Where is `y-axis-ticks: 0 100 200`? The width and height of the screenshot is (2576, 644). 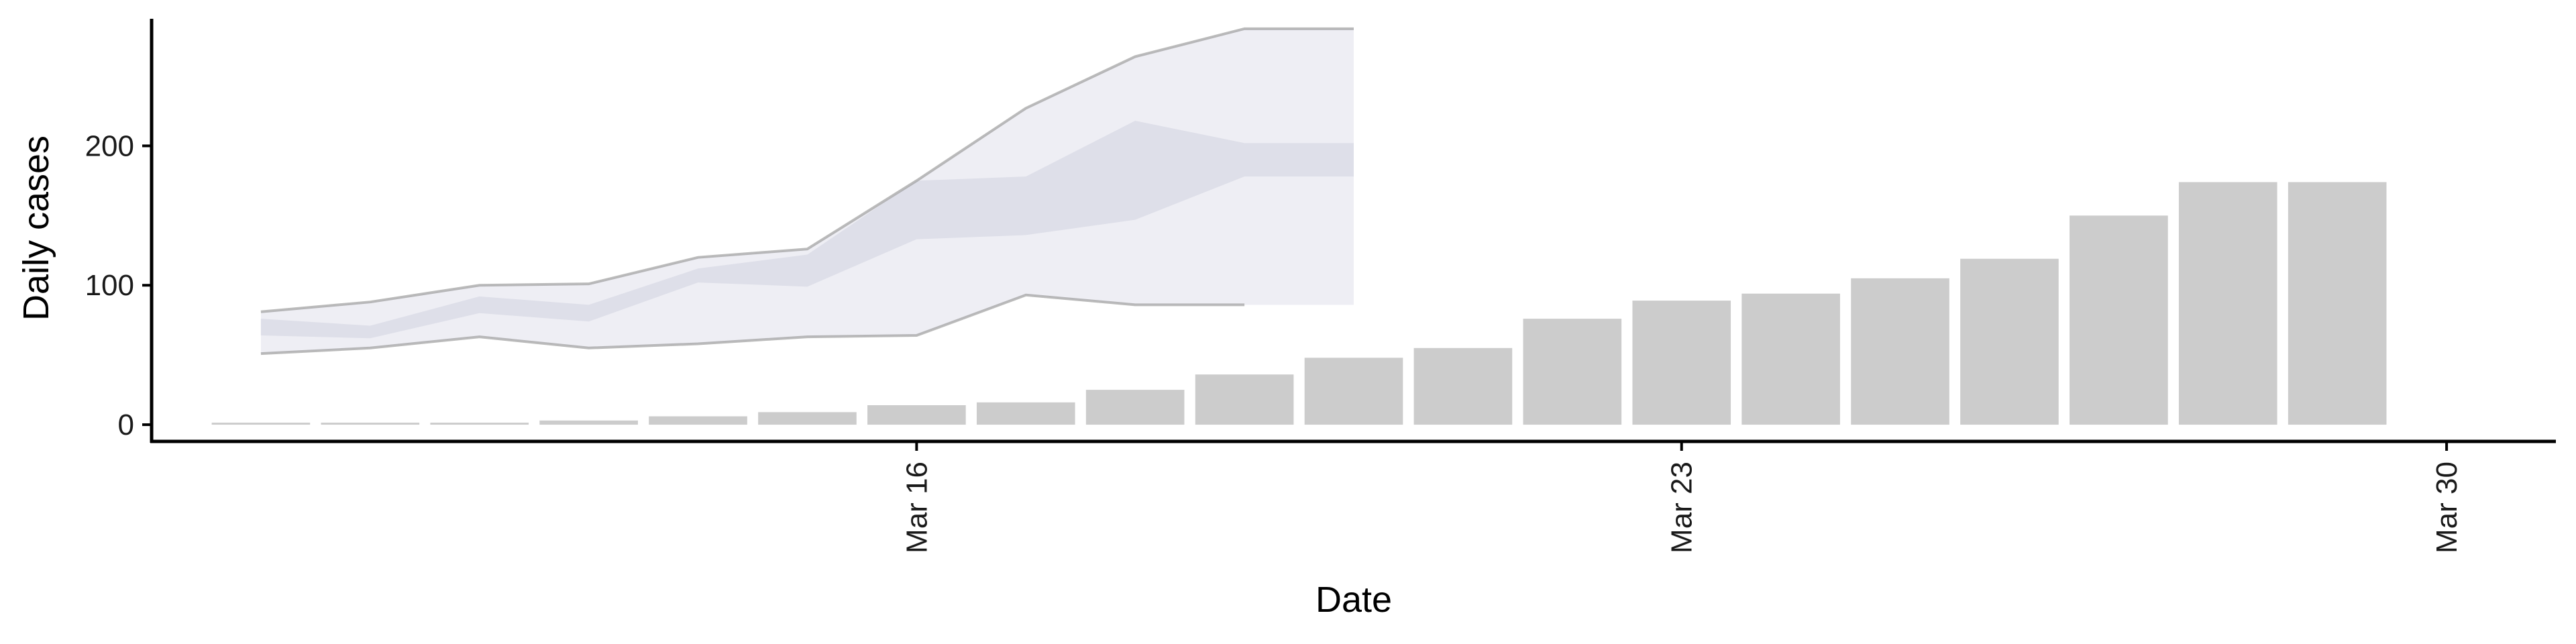 y-axis-ticks: 0 100 200 is located at coordinates (118, 285).